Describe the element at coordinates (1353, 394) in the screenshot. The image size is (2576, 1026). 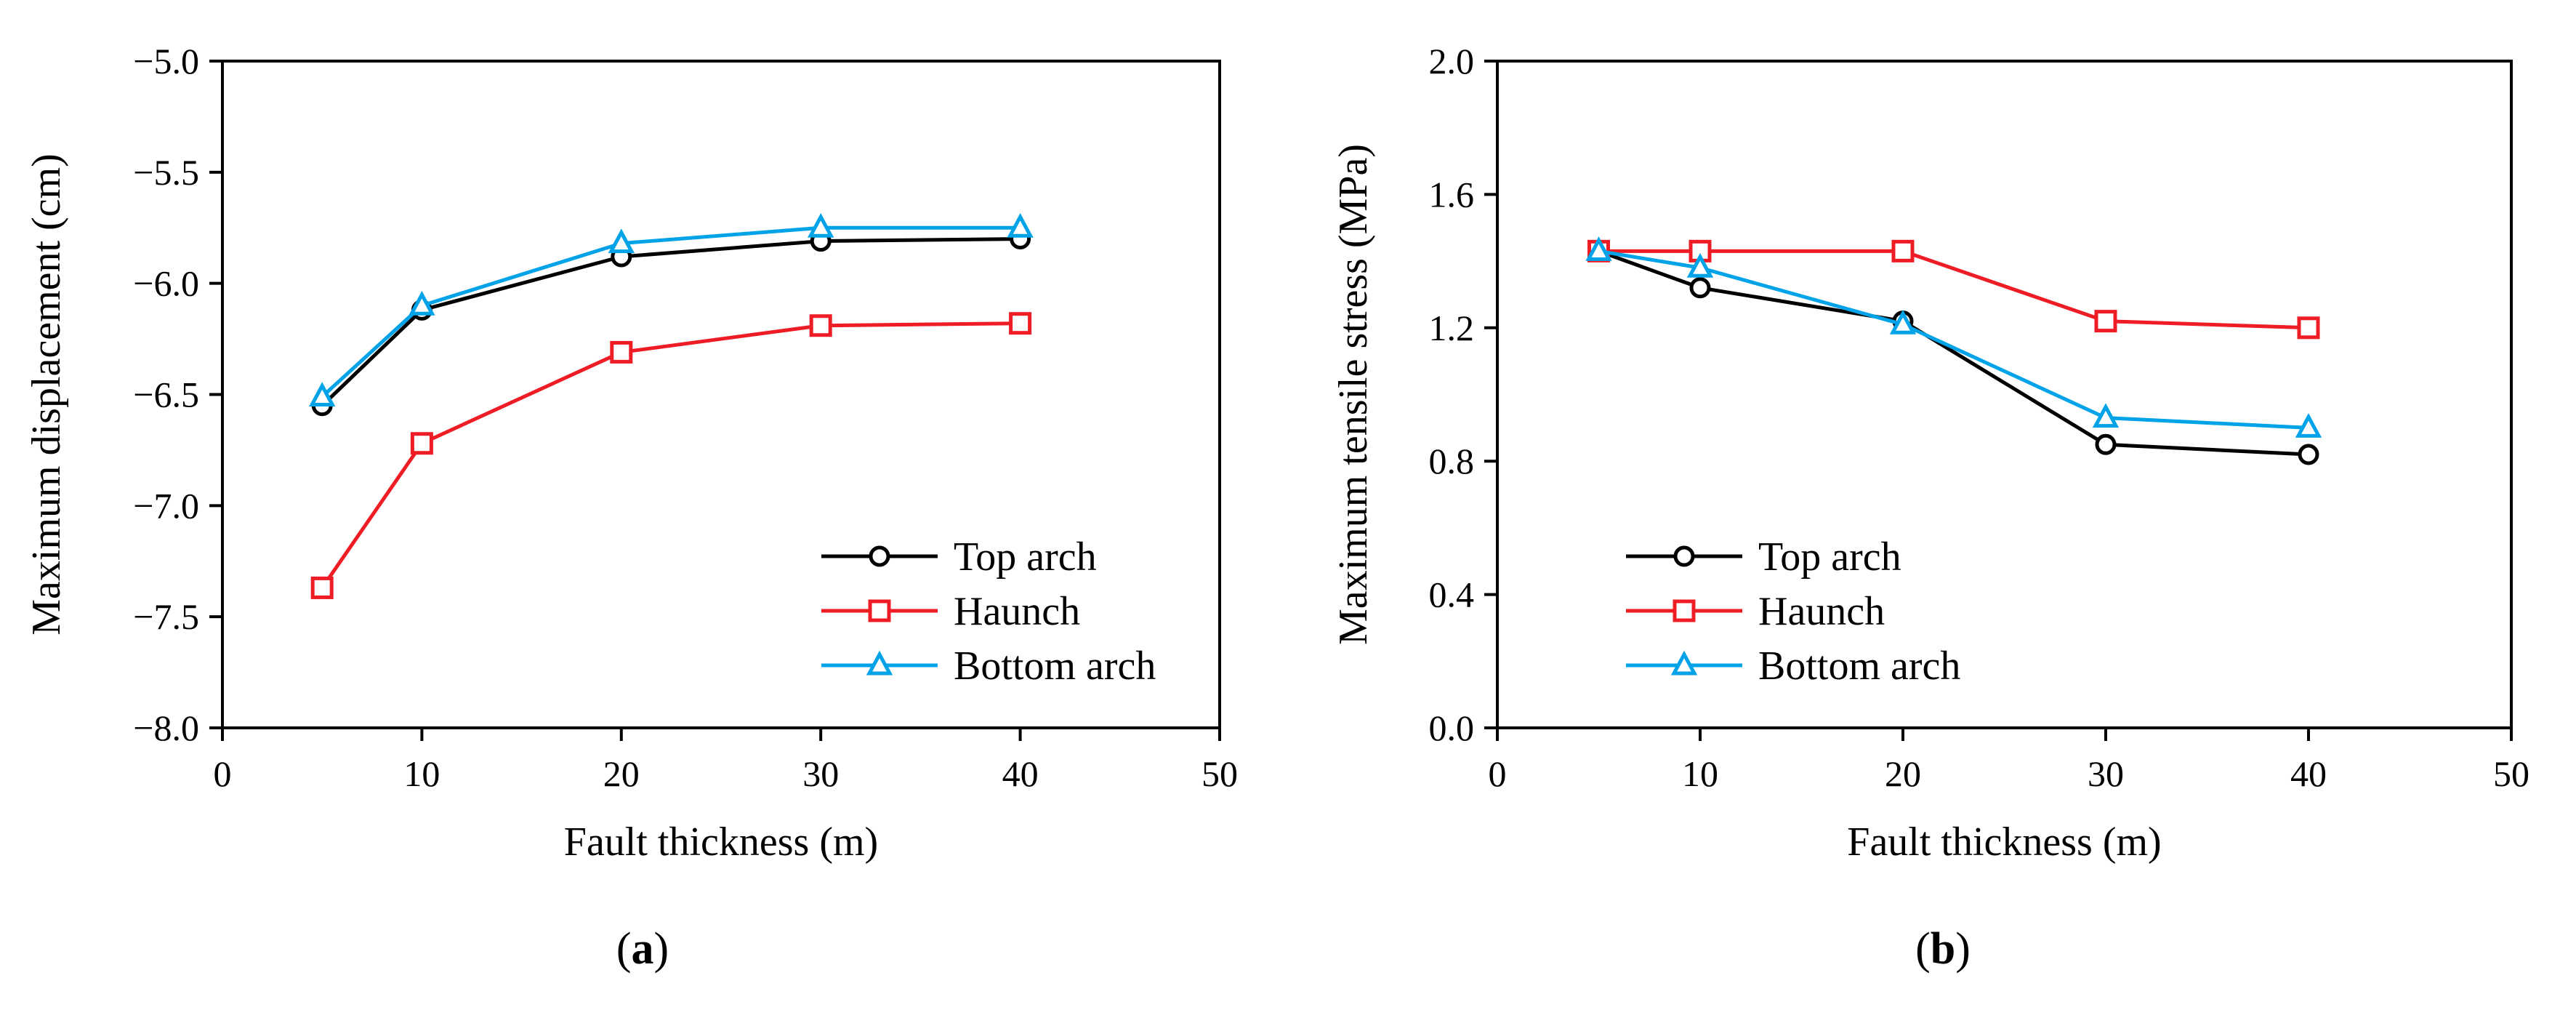
I see `y-axis-title: Maximum tensile stress (MPa)` at that location.